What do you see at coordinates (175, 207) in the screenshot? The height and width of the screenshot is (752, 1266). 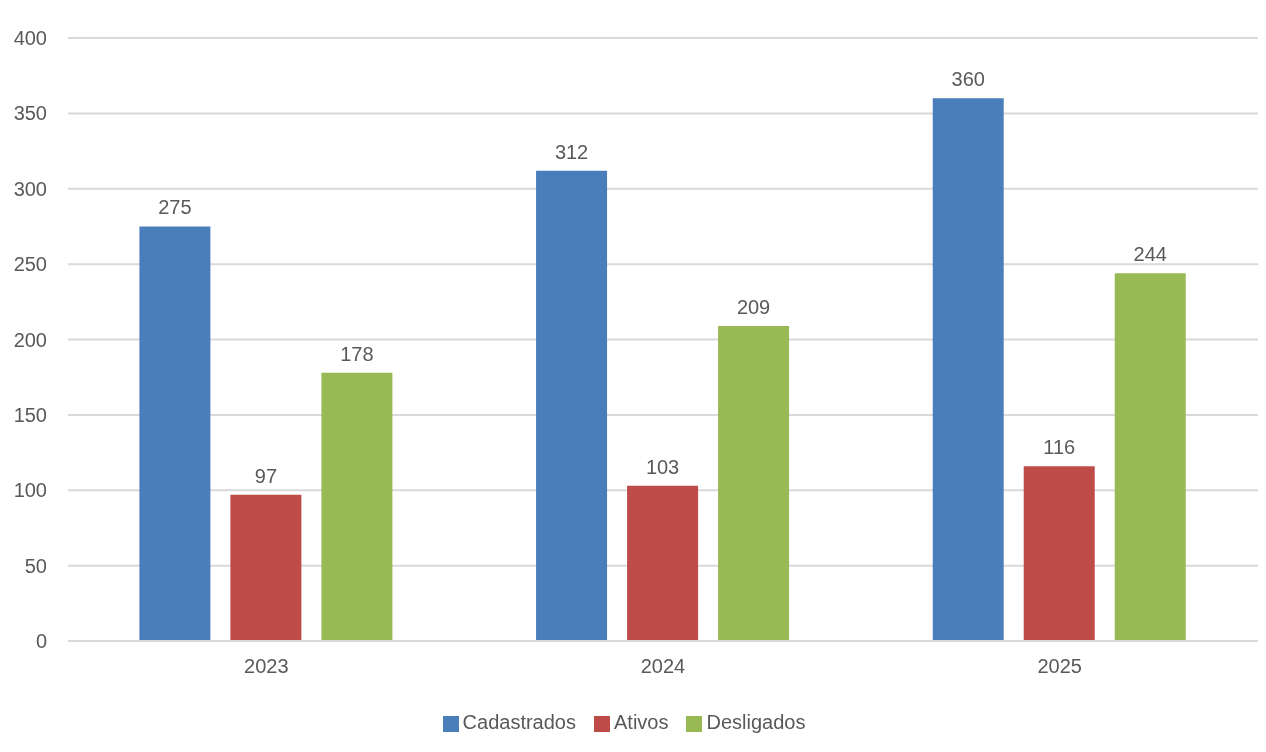 I see `data-label: 275` at bounding box center [175, 207].